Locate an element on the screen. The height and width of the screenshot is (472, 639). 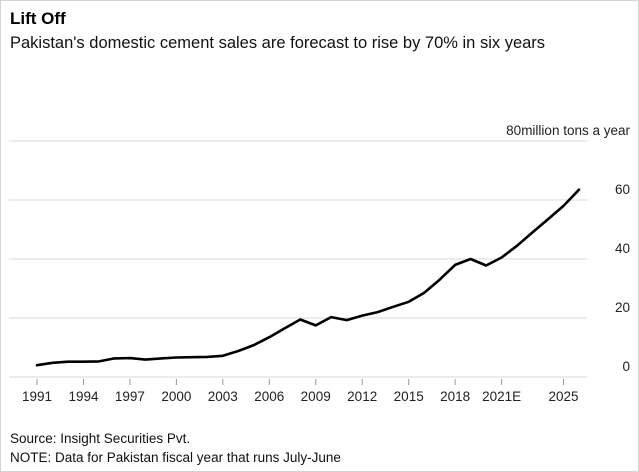
x-tick-label: 2009 is located at coordinates (316, 396).